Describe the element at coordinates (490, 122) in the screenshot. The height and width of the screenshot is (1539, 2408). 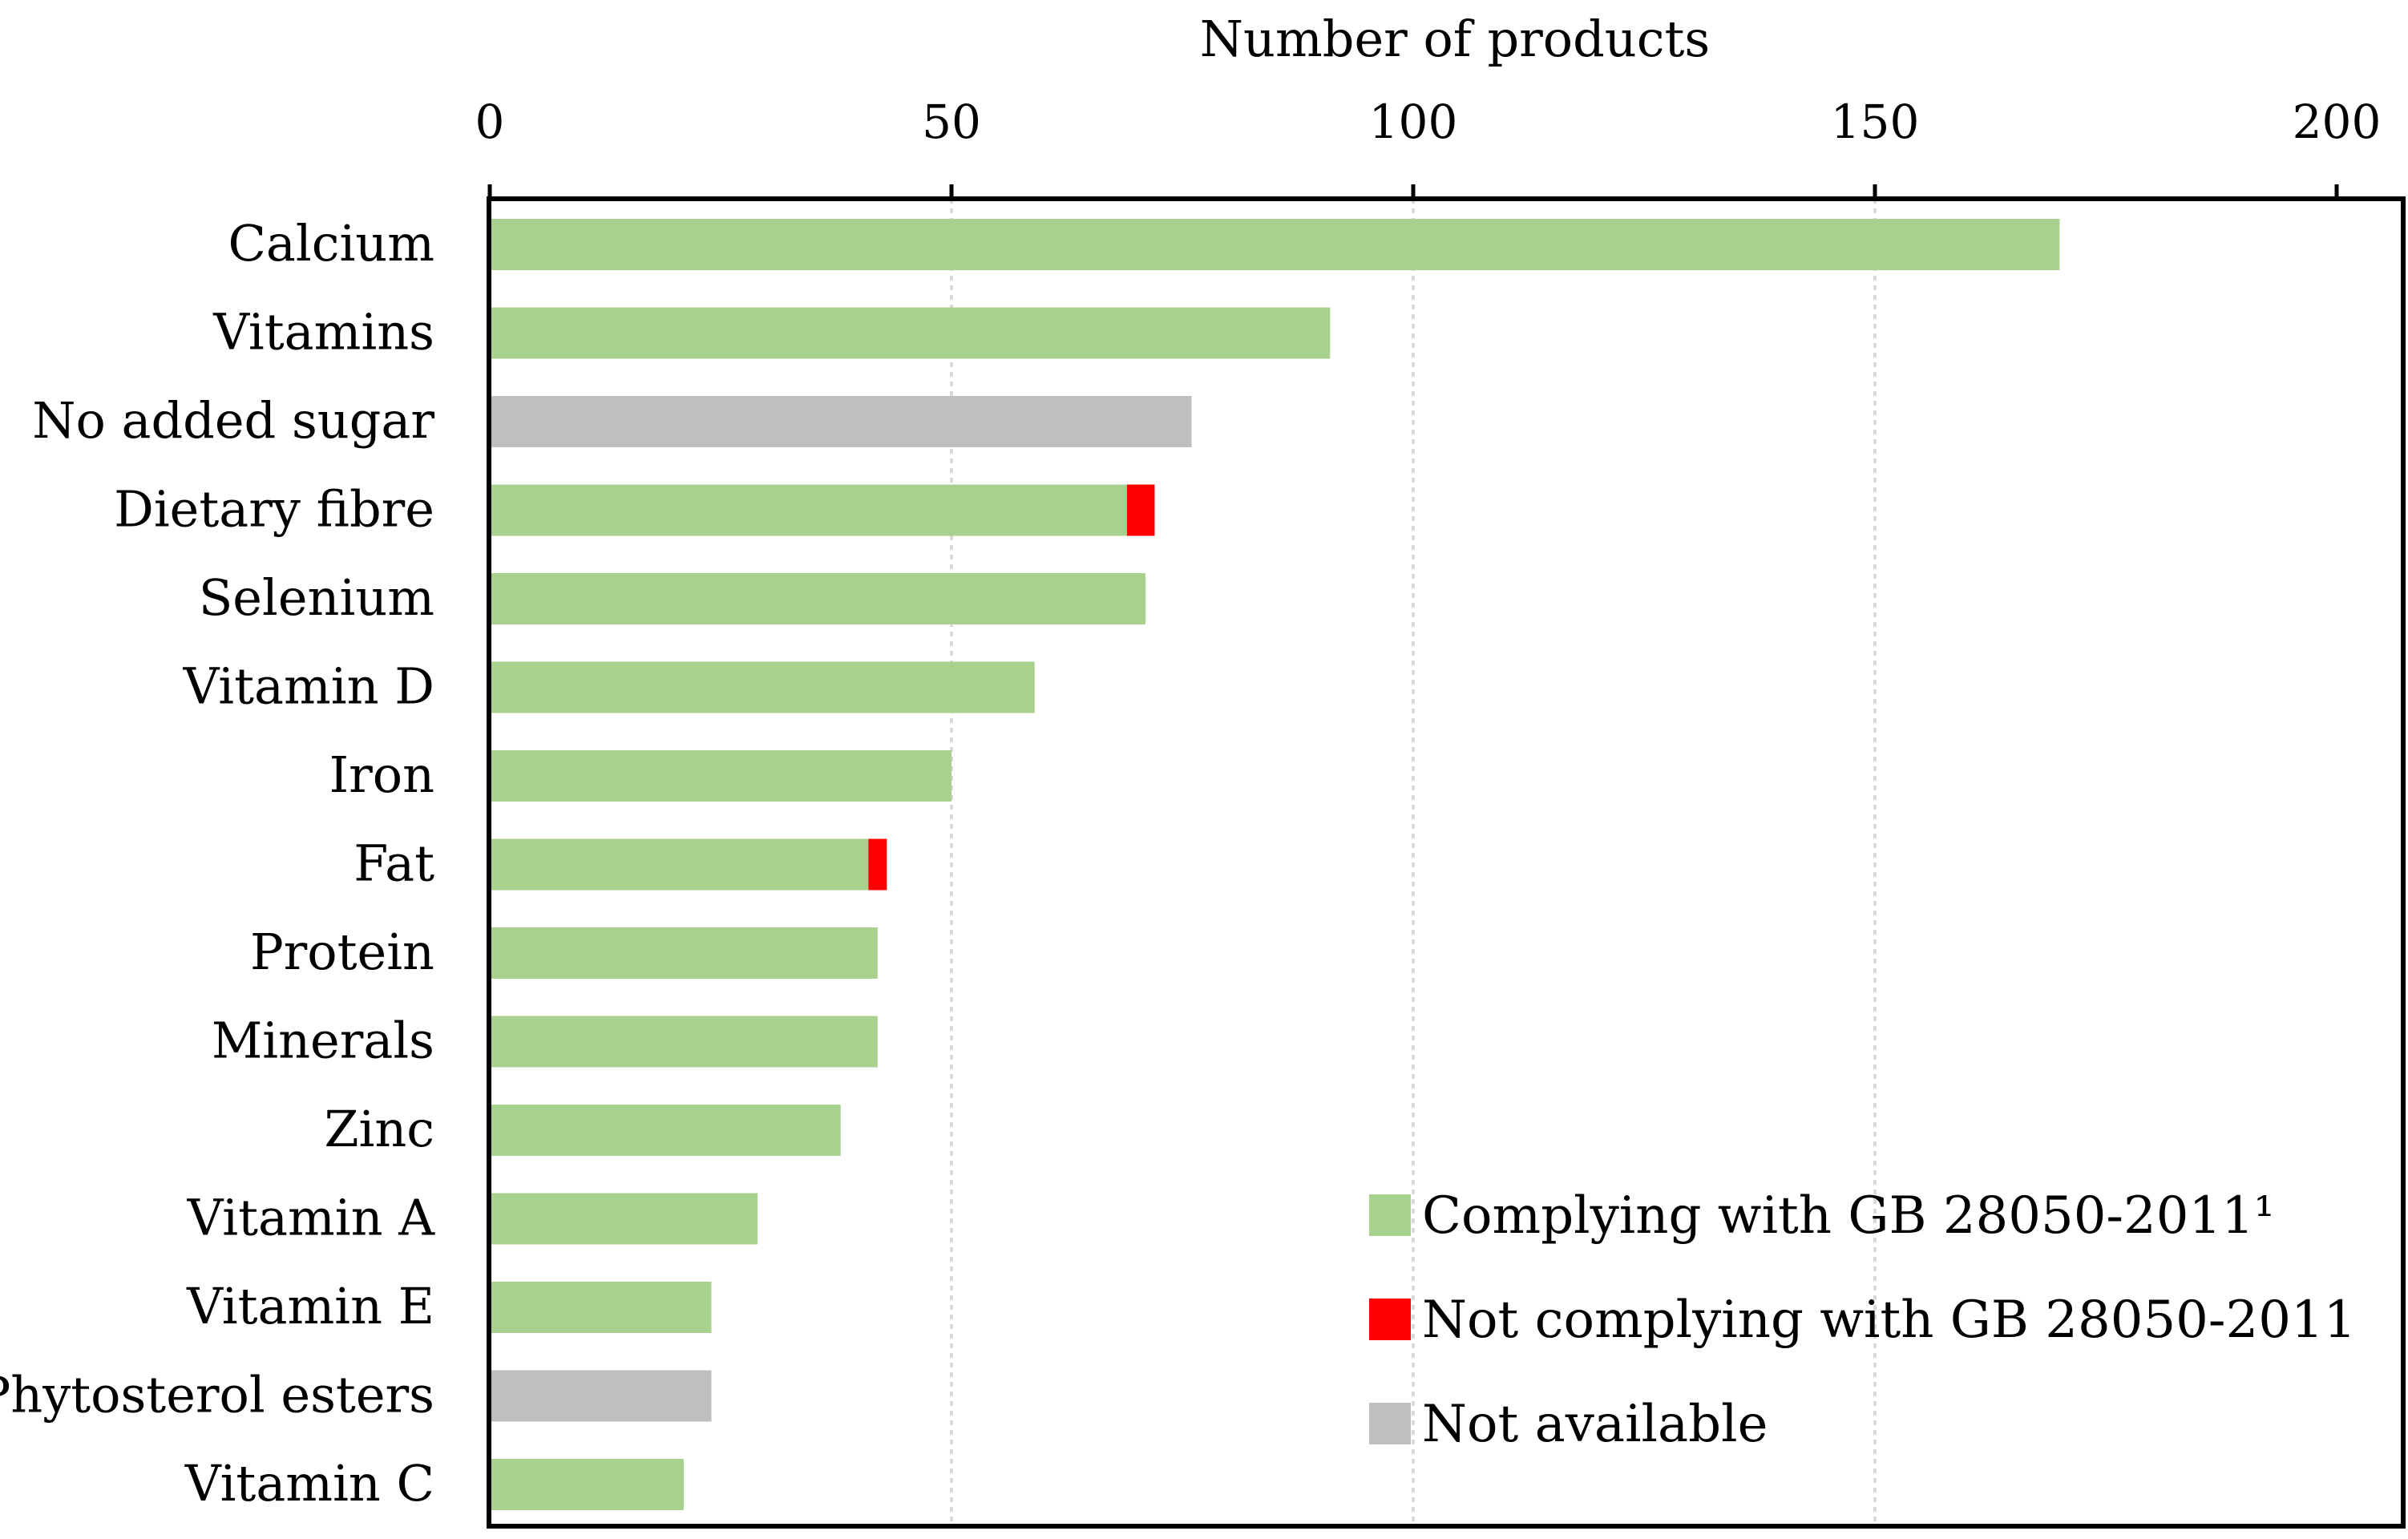
I see `tick-label-0: 0` at that location.